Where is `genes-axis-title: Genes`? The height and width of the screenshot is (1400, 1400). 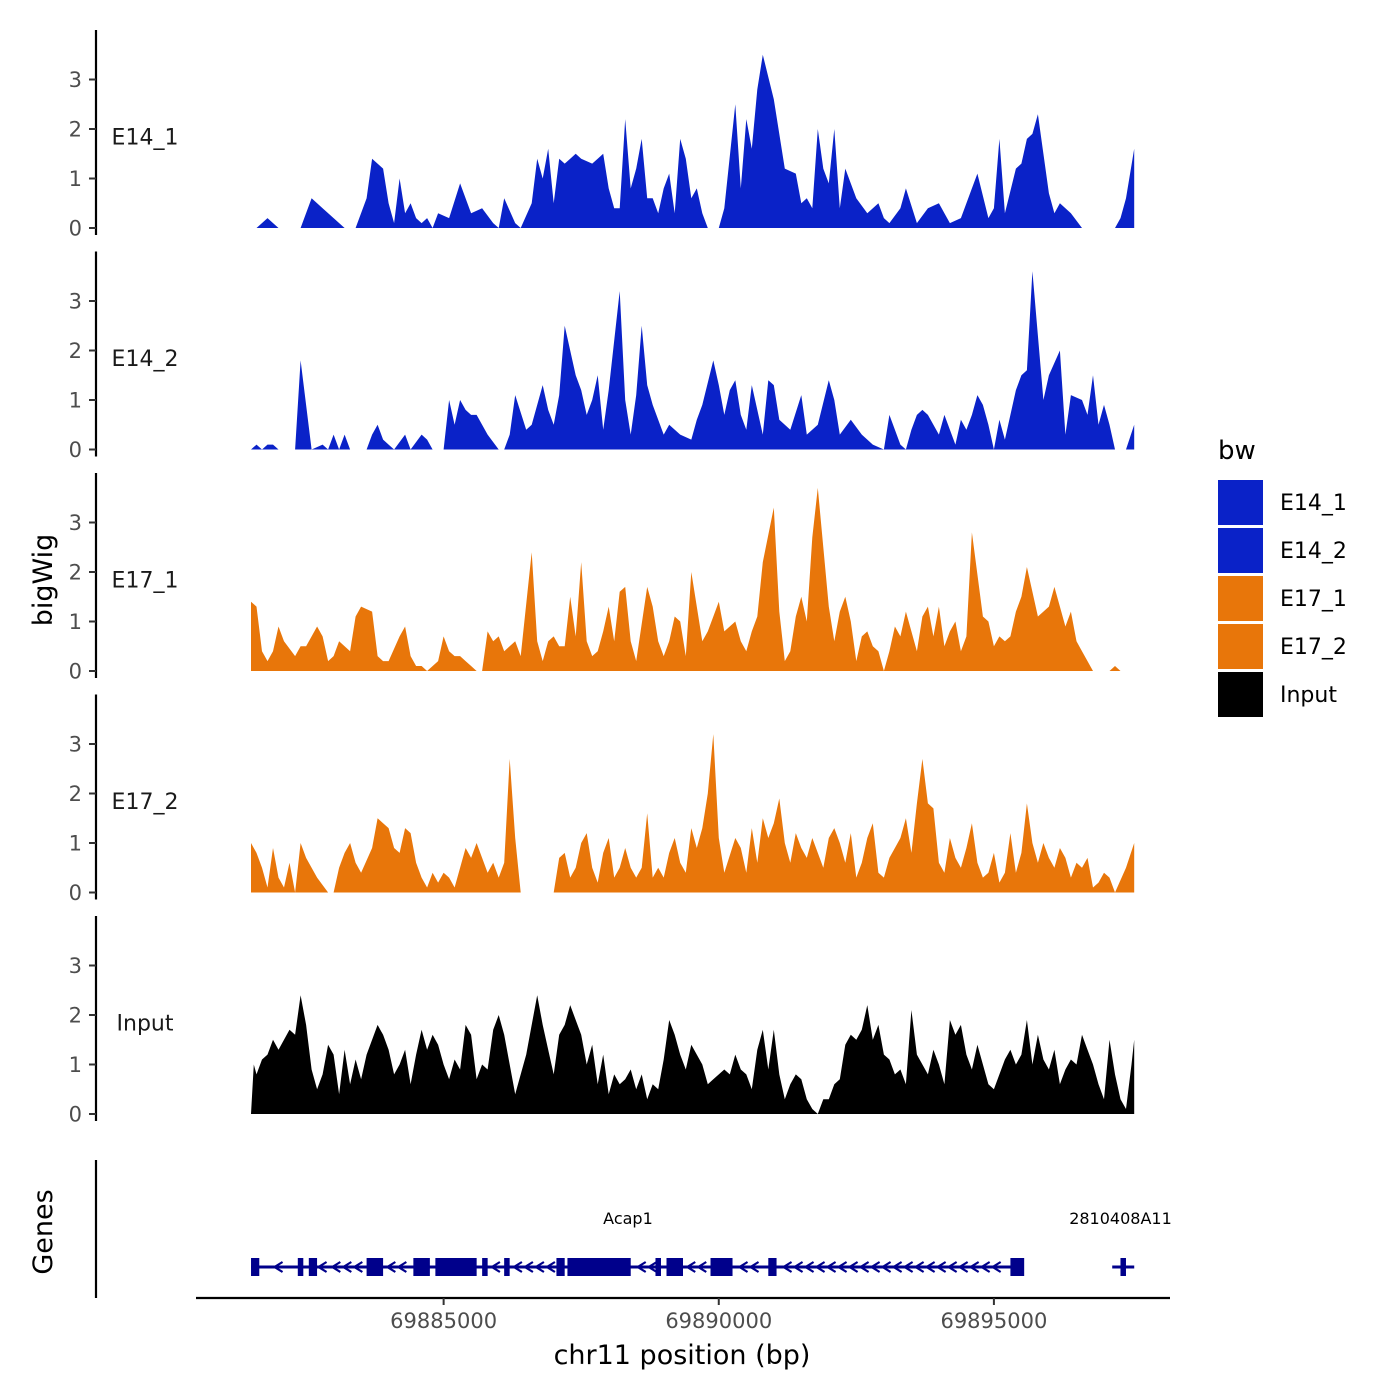
genes-axis-title: Genes is located at coordinates (43, 1231).